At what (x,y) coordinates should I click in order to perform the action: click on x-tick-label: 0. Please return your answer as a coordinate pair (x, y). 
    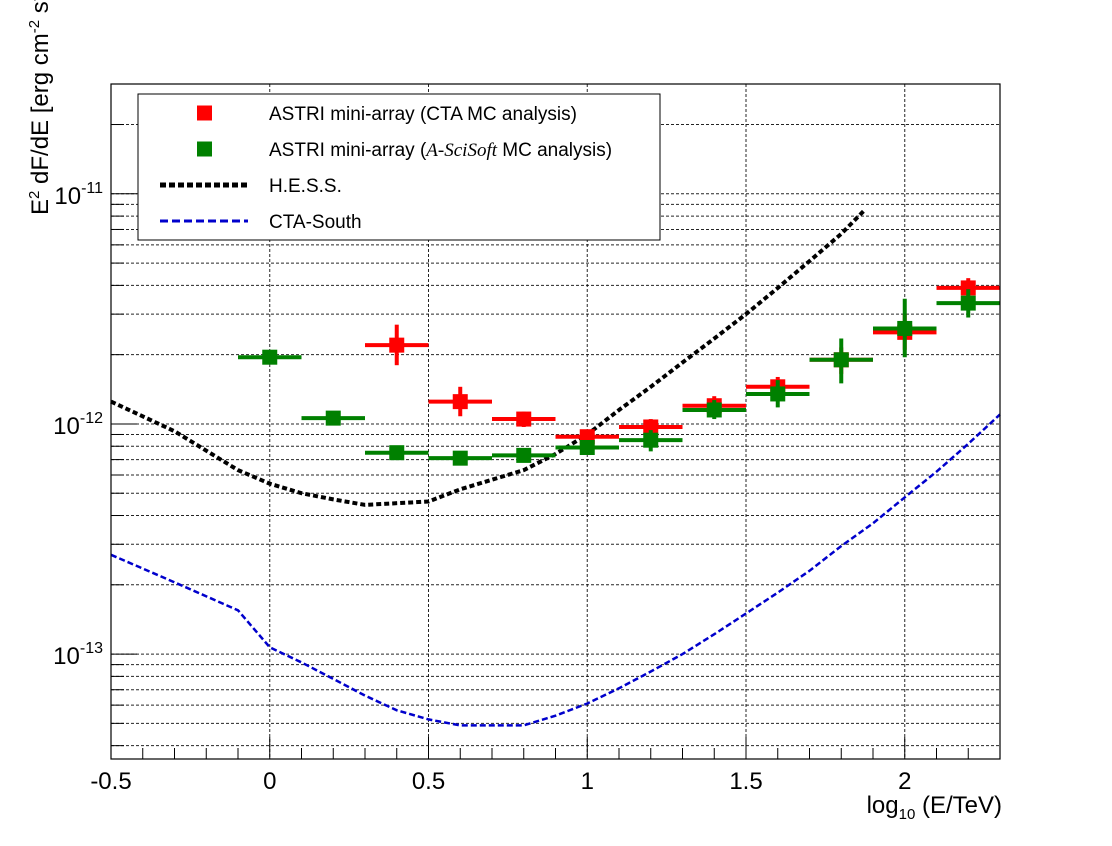
    Looking at the image, I should click on (269, 781).